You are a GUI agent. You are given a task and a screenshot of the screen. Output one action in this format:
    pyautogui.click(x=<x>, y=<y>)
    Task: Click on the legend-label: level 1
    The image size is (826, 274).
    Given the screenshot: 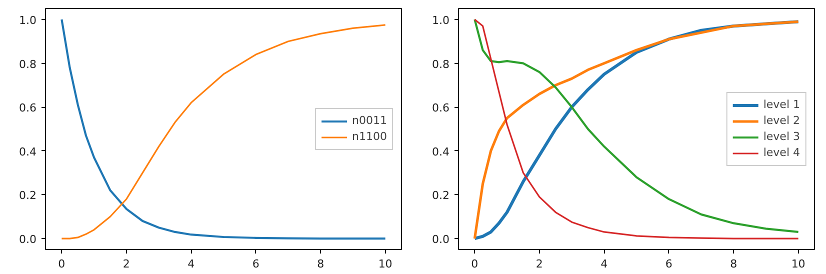 What is the action you would take?
    pyautogui.click(x=781, y=105)
    